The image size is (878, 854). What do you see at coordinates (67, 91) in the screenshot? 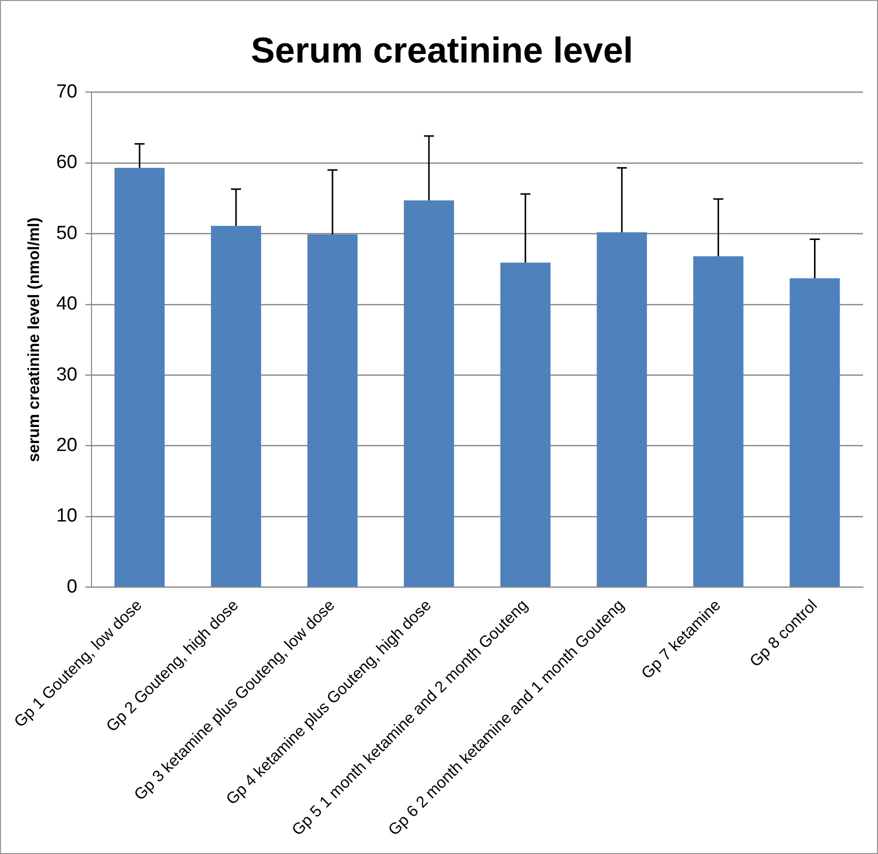
I see `y-tick-label: 70` at bounding box center [67, 91].